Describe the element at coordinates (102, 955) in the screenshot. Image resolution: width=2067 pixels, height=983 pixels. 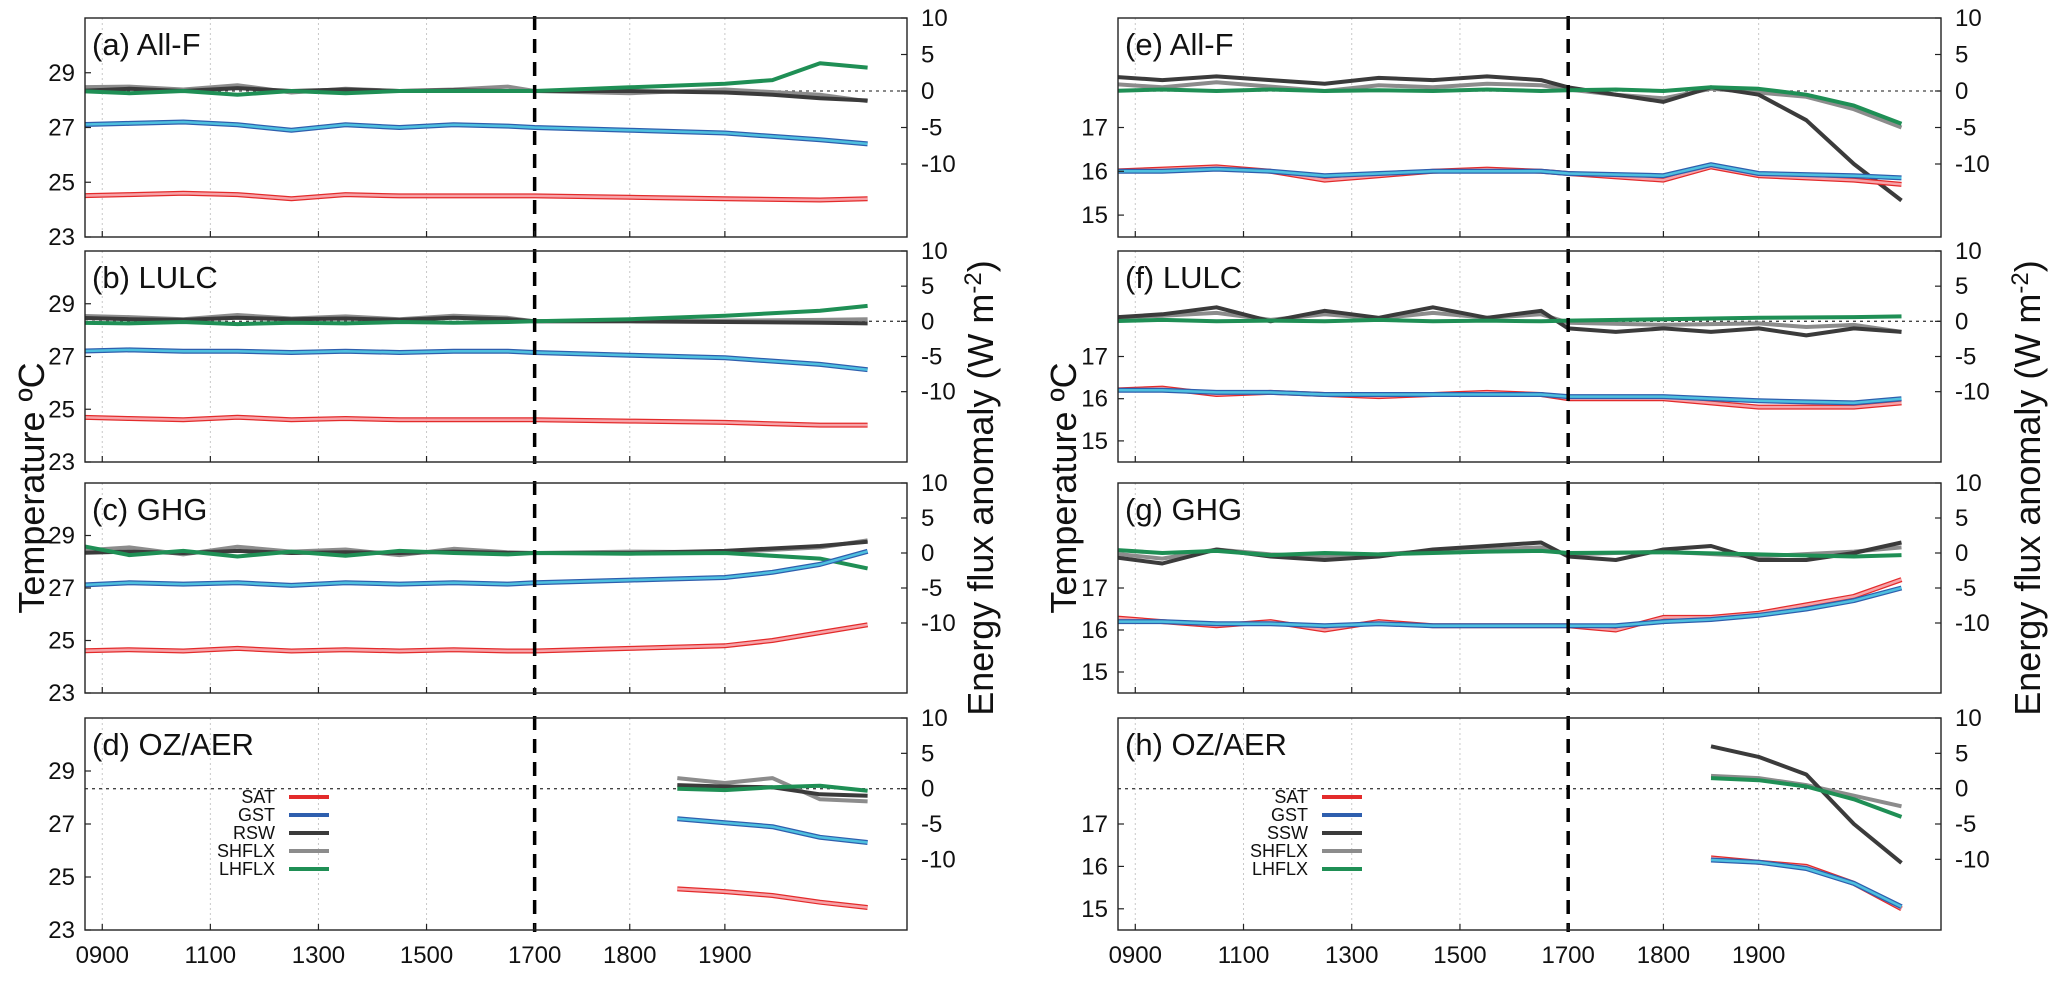
I see `x-tick-label: 0900` at that location.